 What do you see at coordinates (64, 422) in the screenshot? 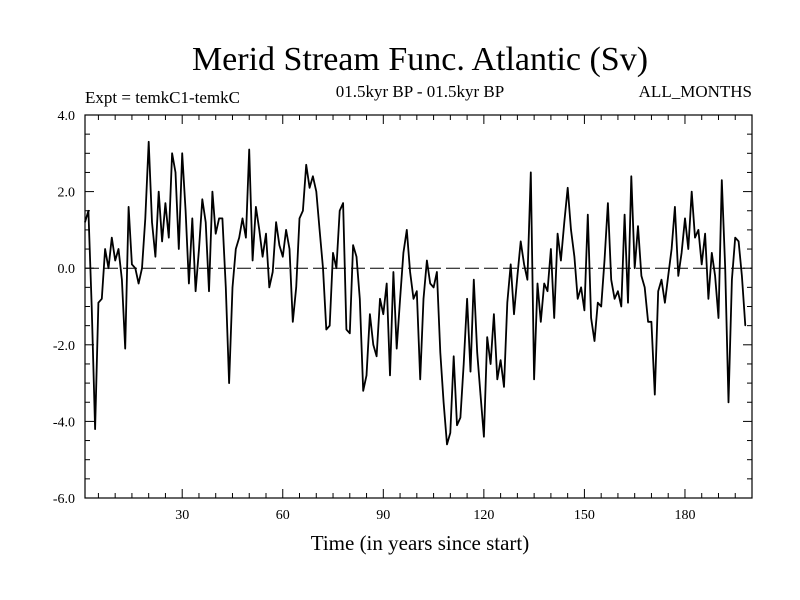
I see `y-tick-label: -4.0` at bounding box center [64, 422].